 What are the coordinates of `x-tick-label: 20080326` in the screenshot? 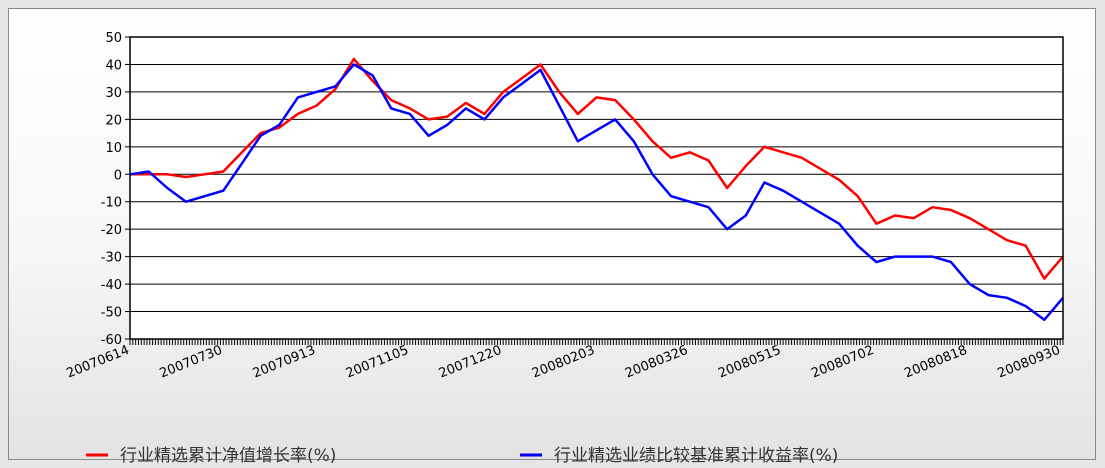 It's located at (656, 362).